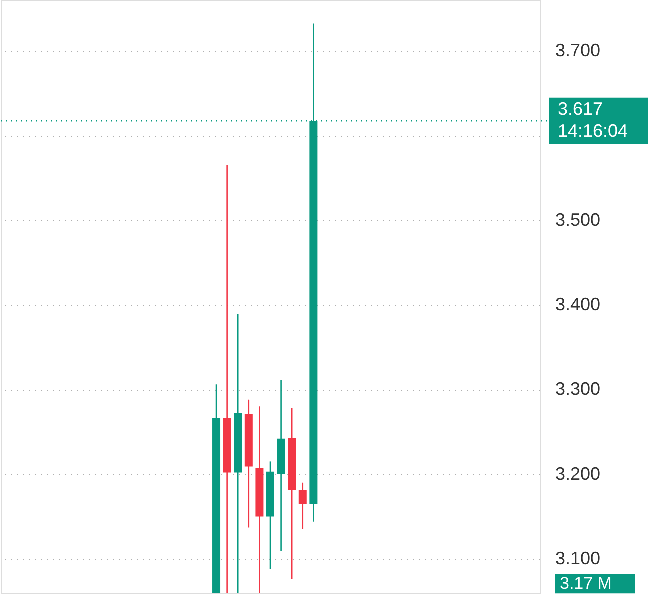 Image resolution: width=662 pixels, height=594 pixels. I want to click on y-tick-label: 3.100, so click(578, 558).